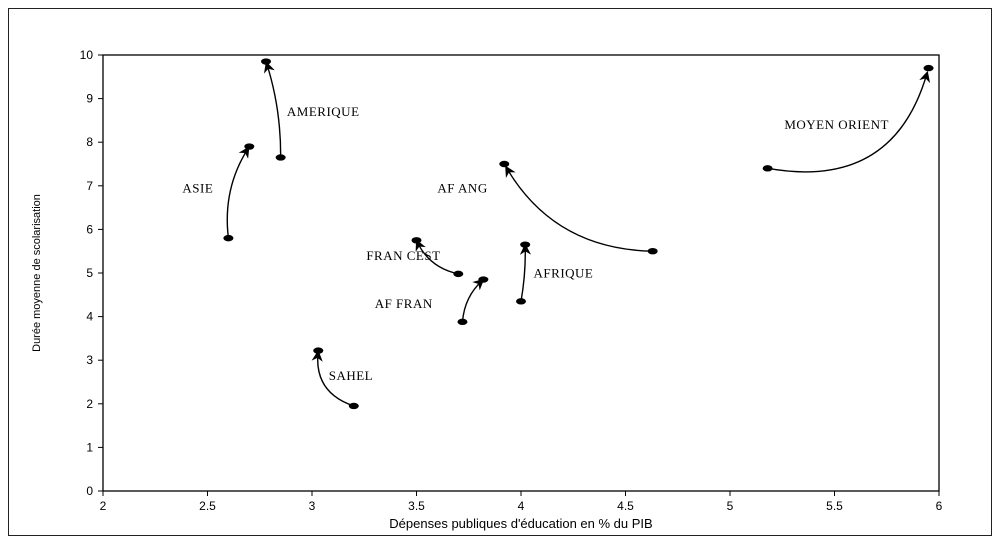 The height and width of the screenshot is (544, 1000). What do you see at coordinates (625, 506) in the screenshot?
I see `x-tick-label: 4.5` at bounding box center [625, 506].